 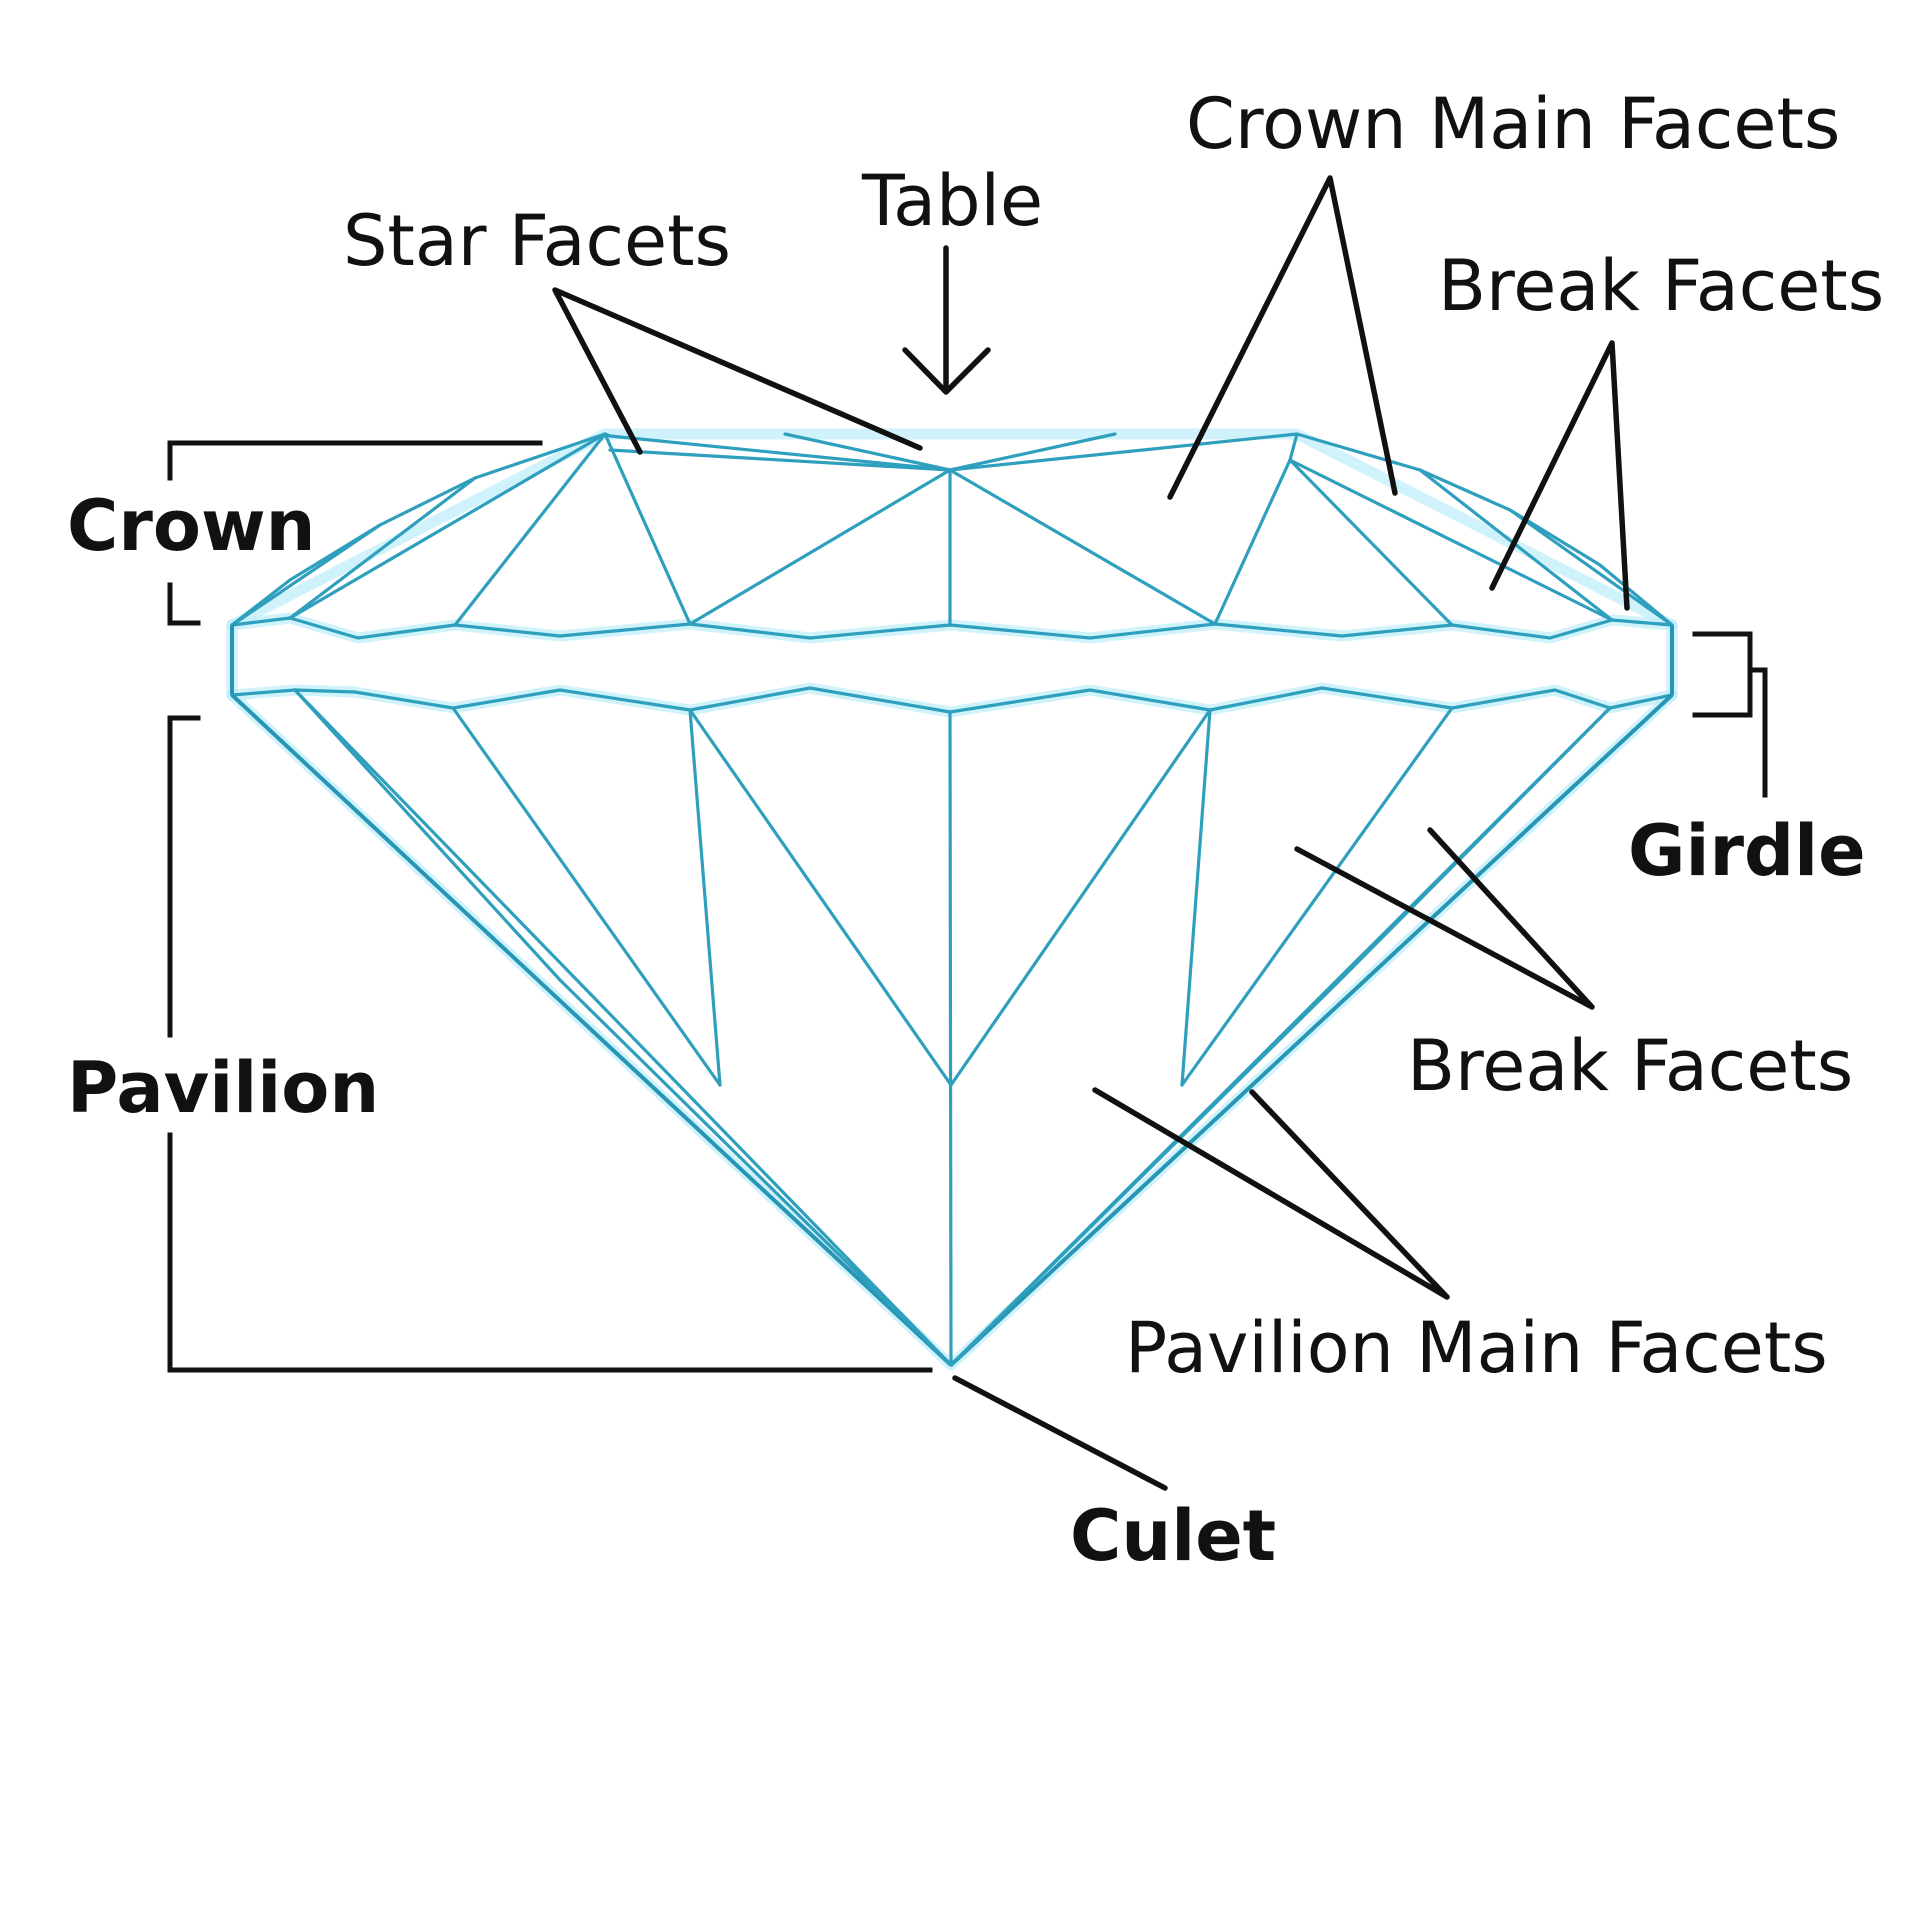 What do you see at coordinates (1722, 674) in the screenshot?
I see `girdle-bracket` at bounding box center [1722, 674].